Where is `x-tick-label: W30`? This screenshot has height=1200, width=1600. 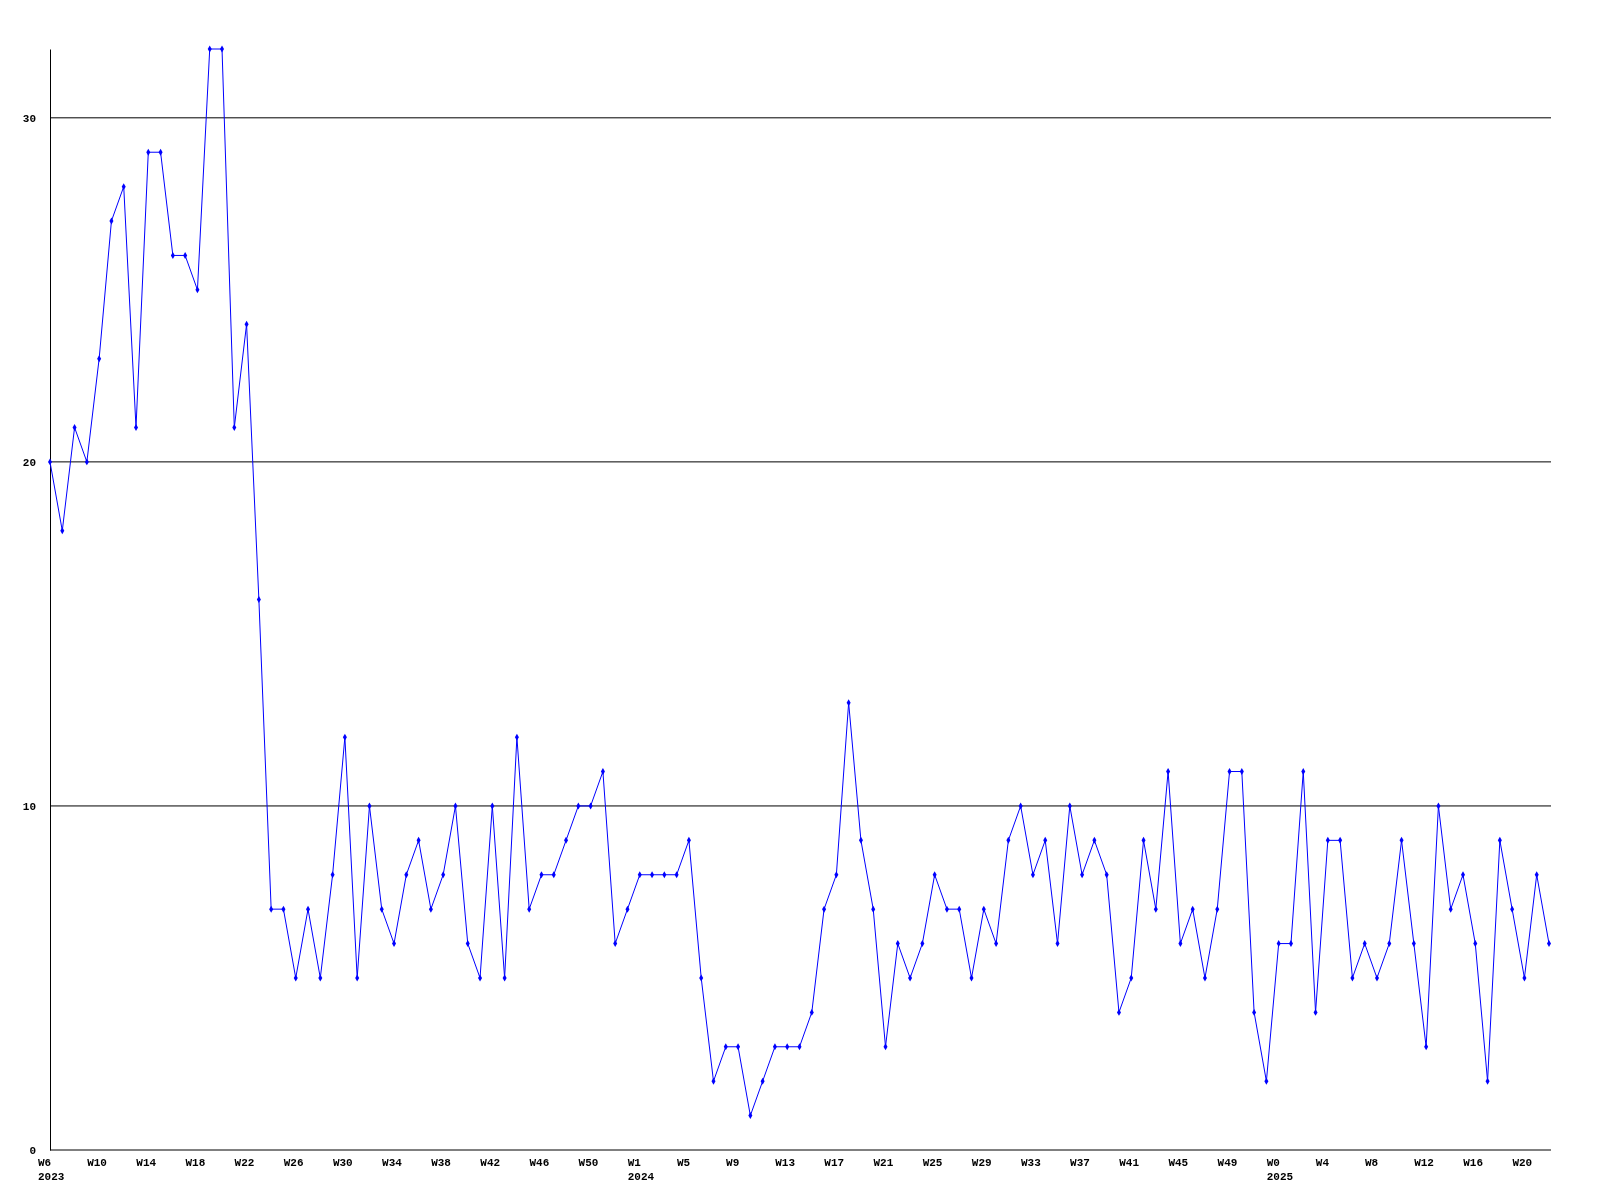
x-tick-label: W30 is located at coordinates (342, 1163).